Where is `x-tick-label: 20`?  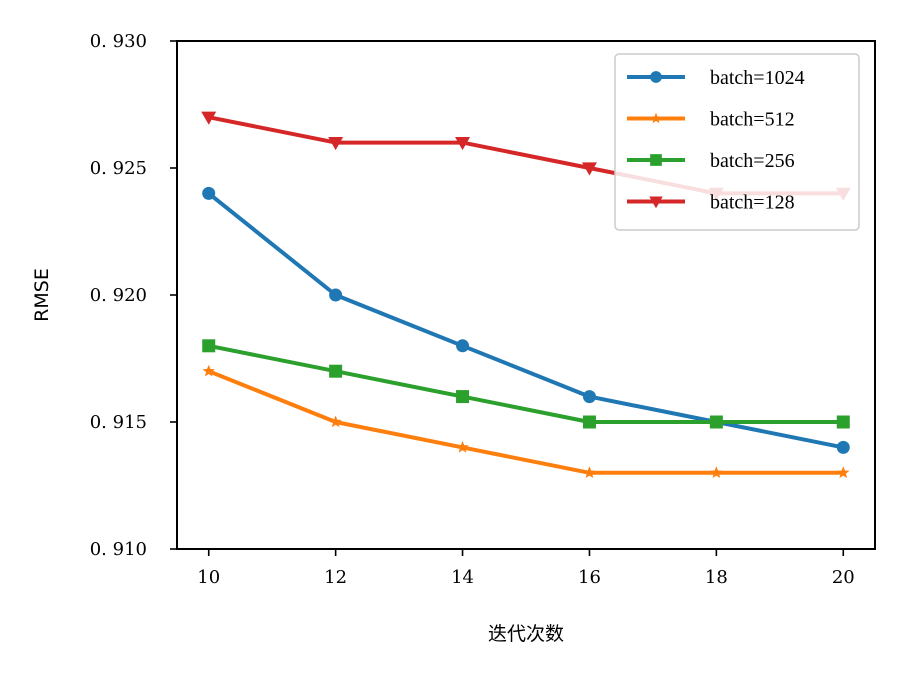
x-tick-label: 20 is located at coordinates (843, 577).